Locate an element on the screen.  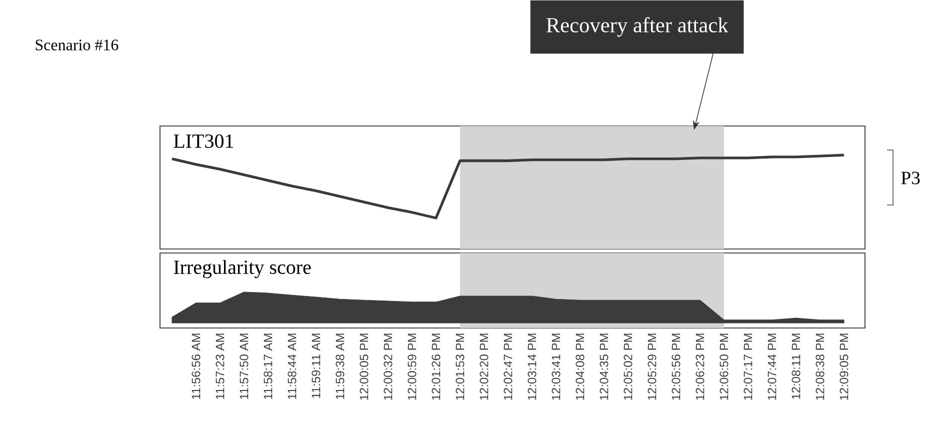
x-tick-label: 12:03:41 PM is located at coordinates (556, 367).